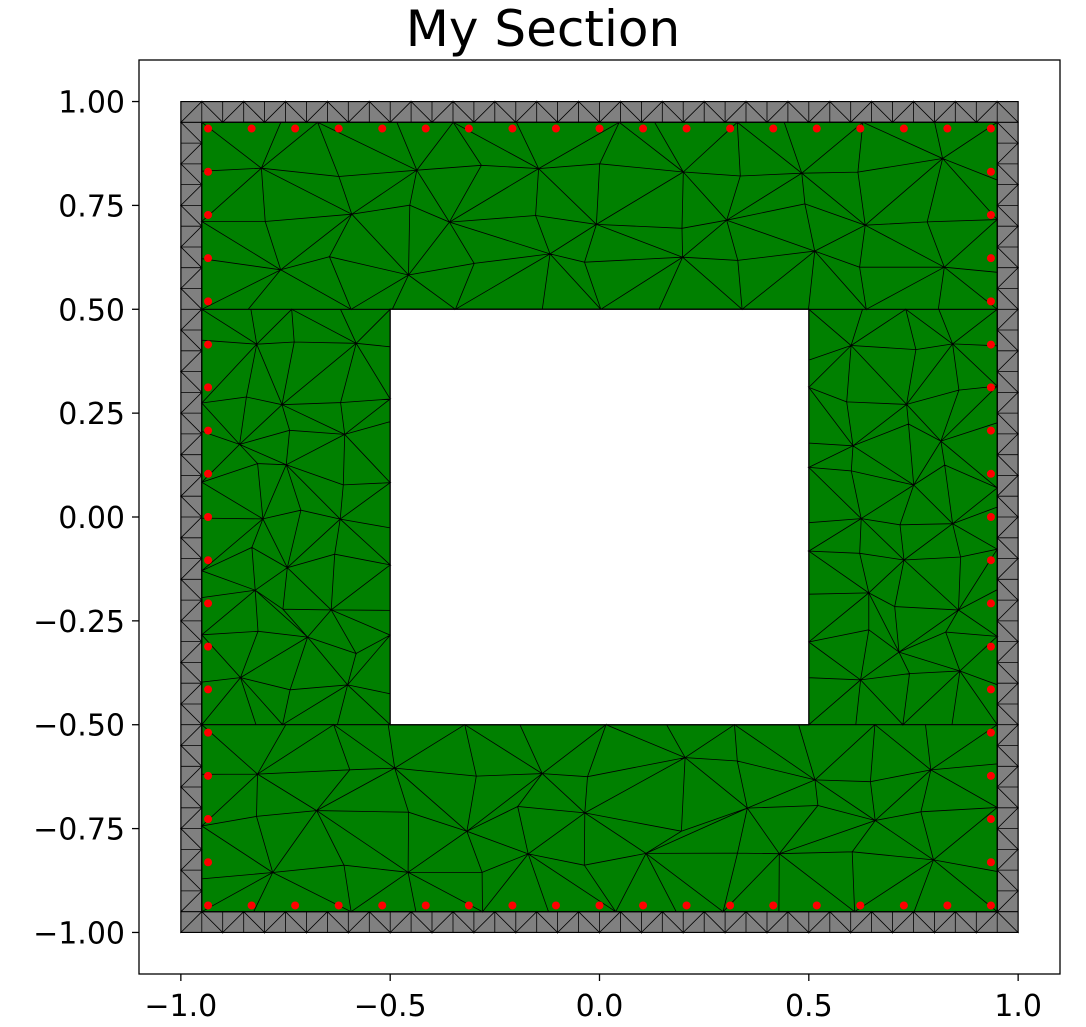 The height and width of the screenshot is (1027, 1086). Describe the element at coordinates (79, 830) in the screenshot. I see `y-tick-label: −0.75` at that location.